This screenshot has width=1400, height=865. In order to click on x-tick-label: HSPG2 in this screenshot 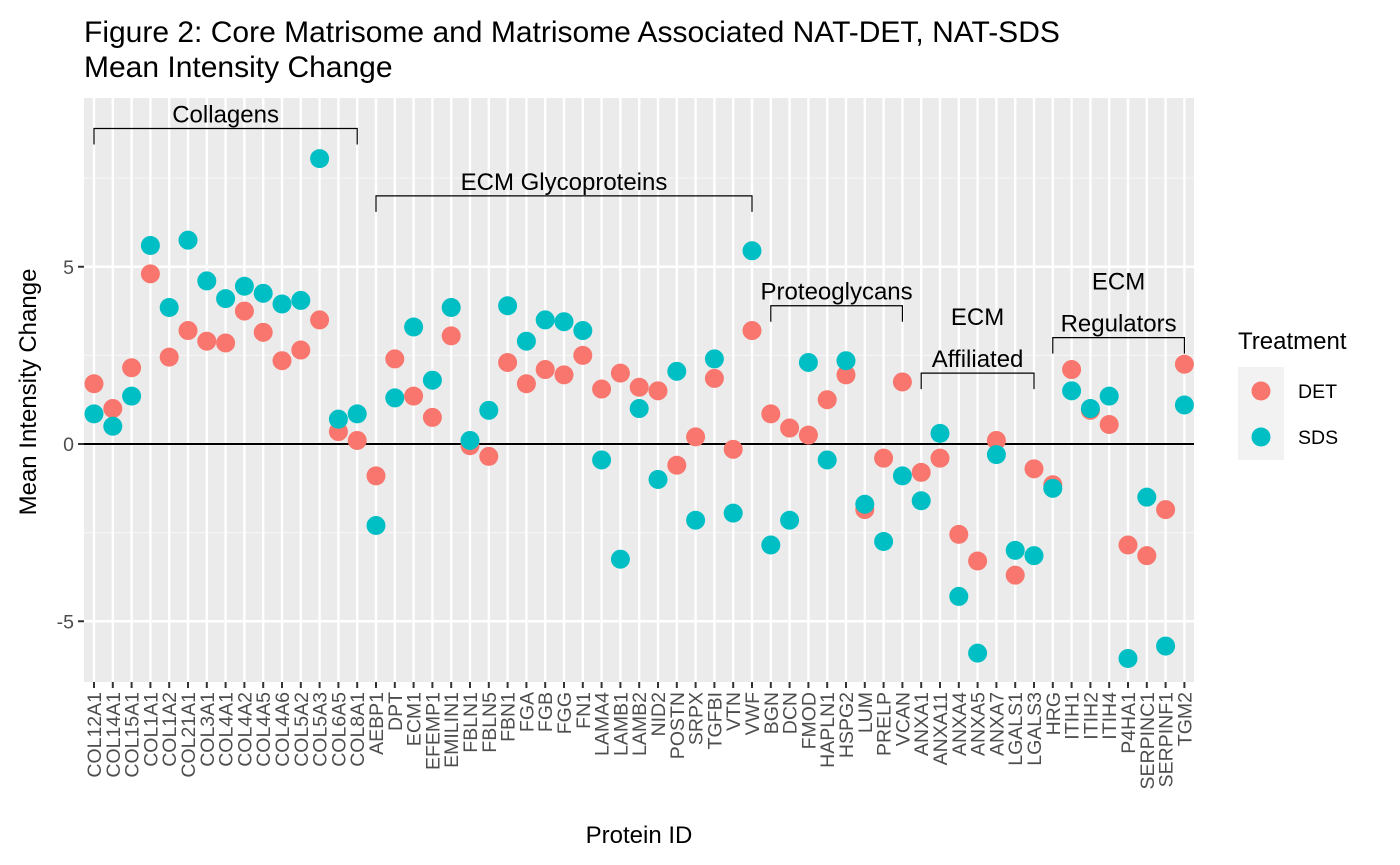, I will do `click(847, 725)`.